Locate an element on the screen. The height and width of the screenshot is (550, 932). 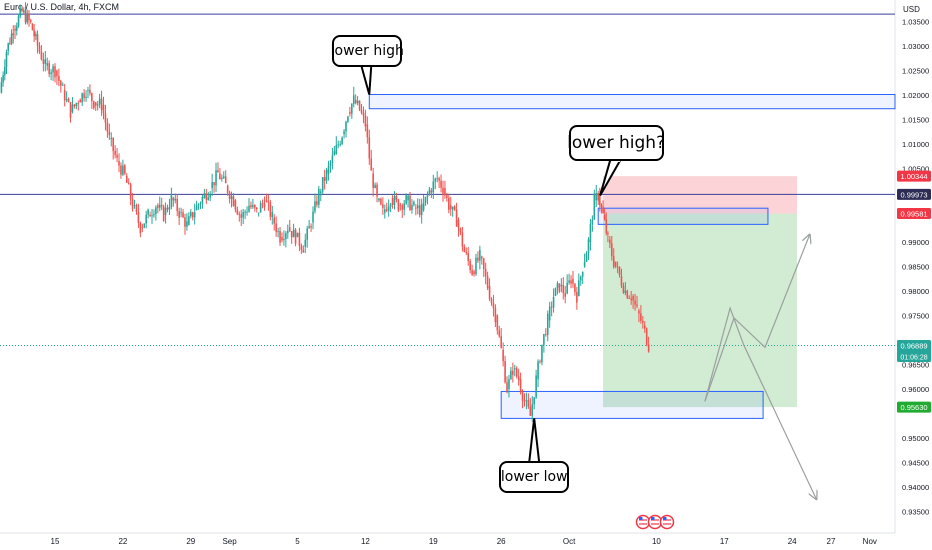
y-tick-label: 0.96500 is located at coordinates (915, 365).